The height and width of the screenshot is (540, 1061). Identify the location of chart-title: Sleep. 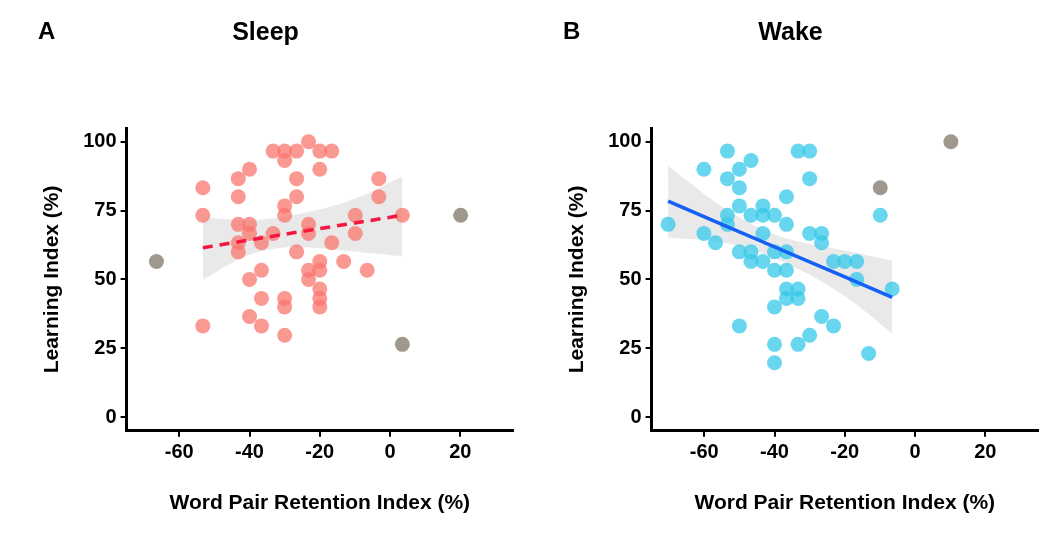
(265, 30).